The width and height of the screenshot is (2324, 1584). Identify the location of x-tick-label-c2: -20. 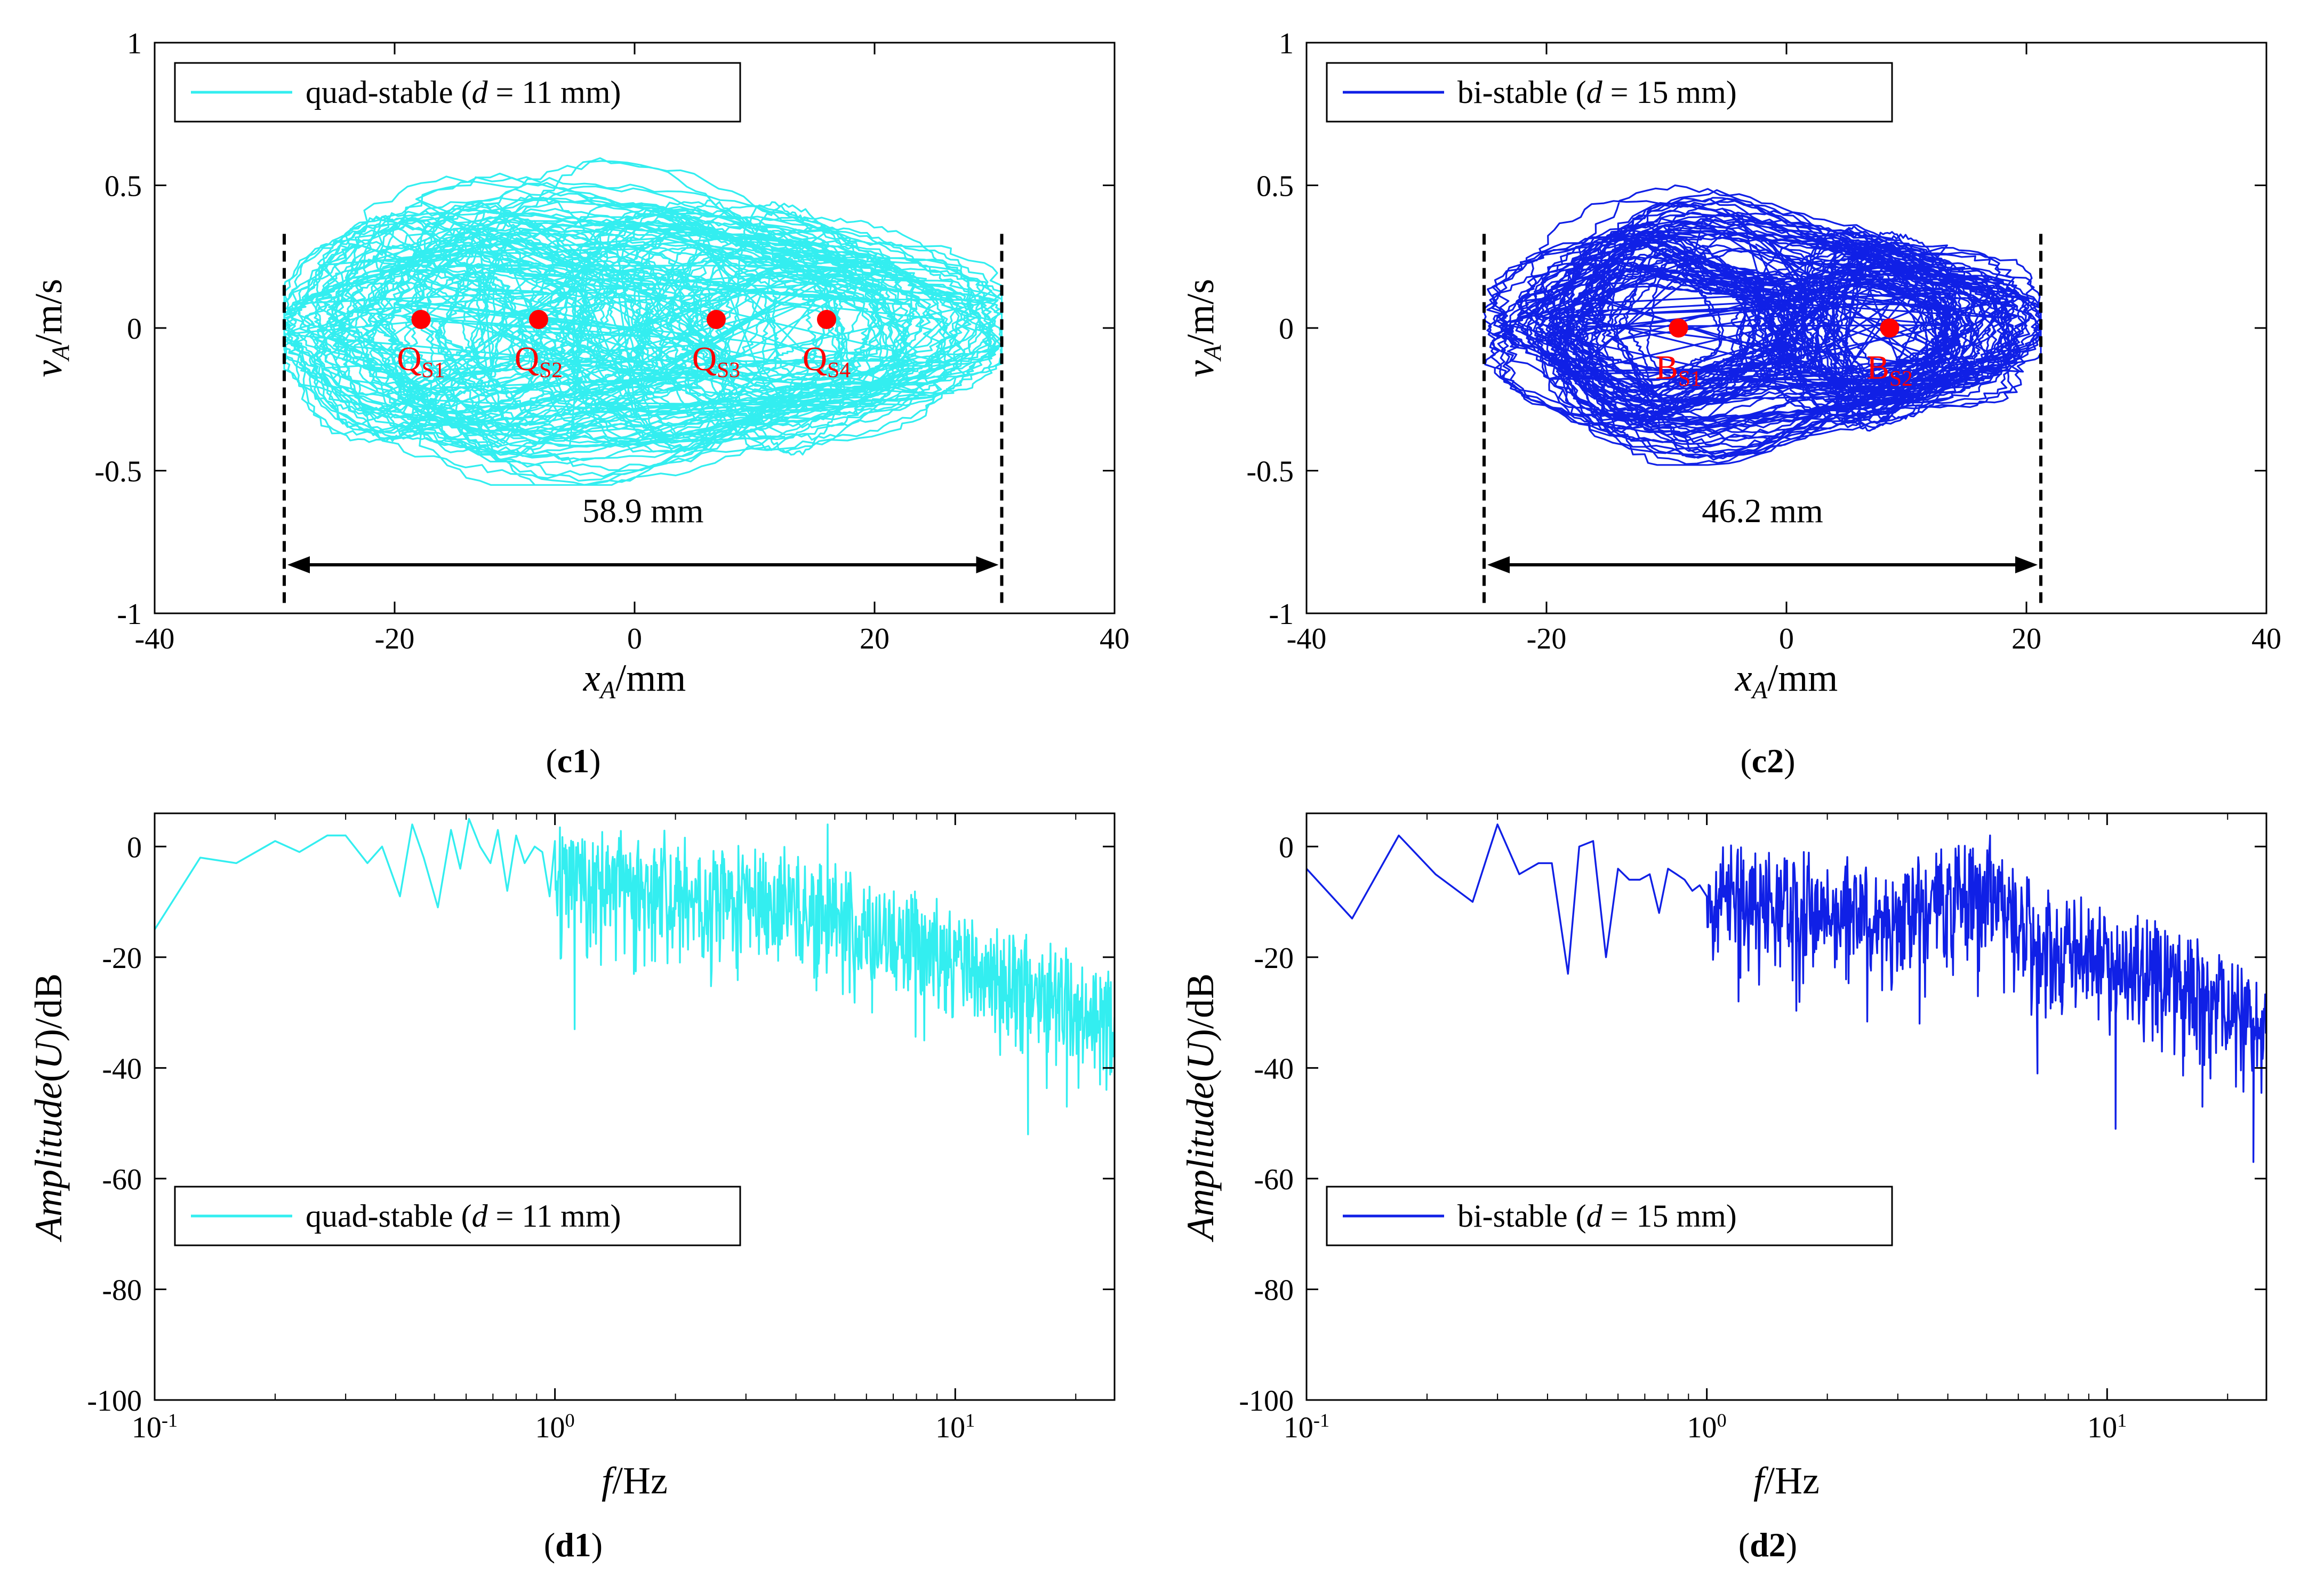
(1547, 638).